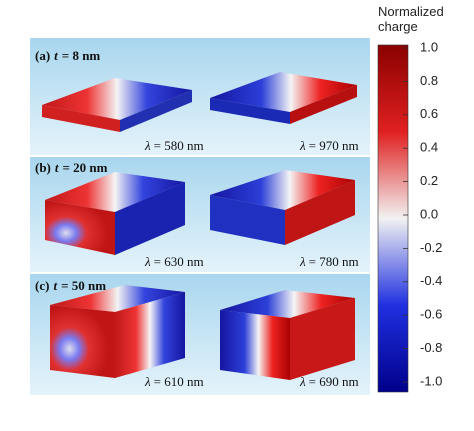 This screenshot has width=474, height=431. What do you see at coordinates (431, 347) in the screenshot?
I see `colorbar-tick-label: -0.8` at bounding box center [431, 347].